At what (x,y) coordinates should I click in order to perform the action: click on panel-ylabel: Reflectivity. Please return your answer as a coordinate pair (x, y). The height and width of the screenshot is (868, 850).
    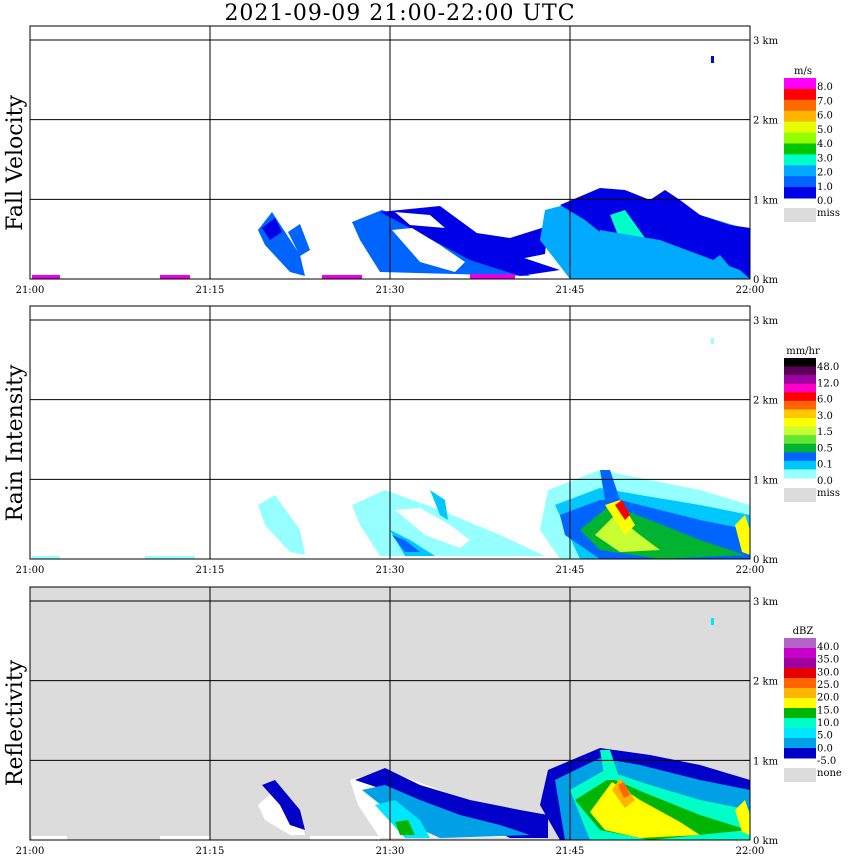
    Looking at the image, I should click on (15, 722).